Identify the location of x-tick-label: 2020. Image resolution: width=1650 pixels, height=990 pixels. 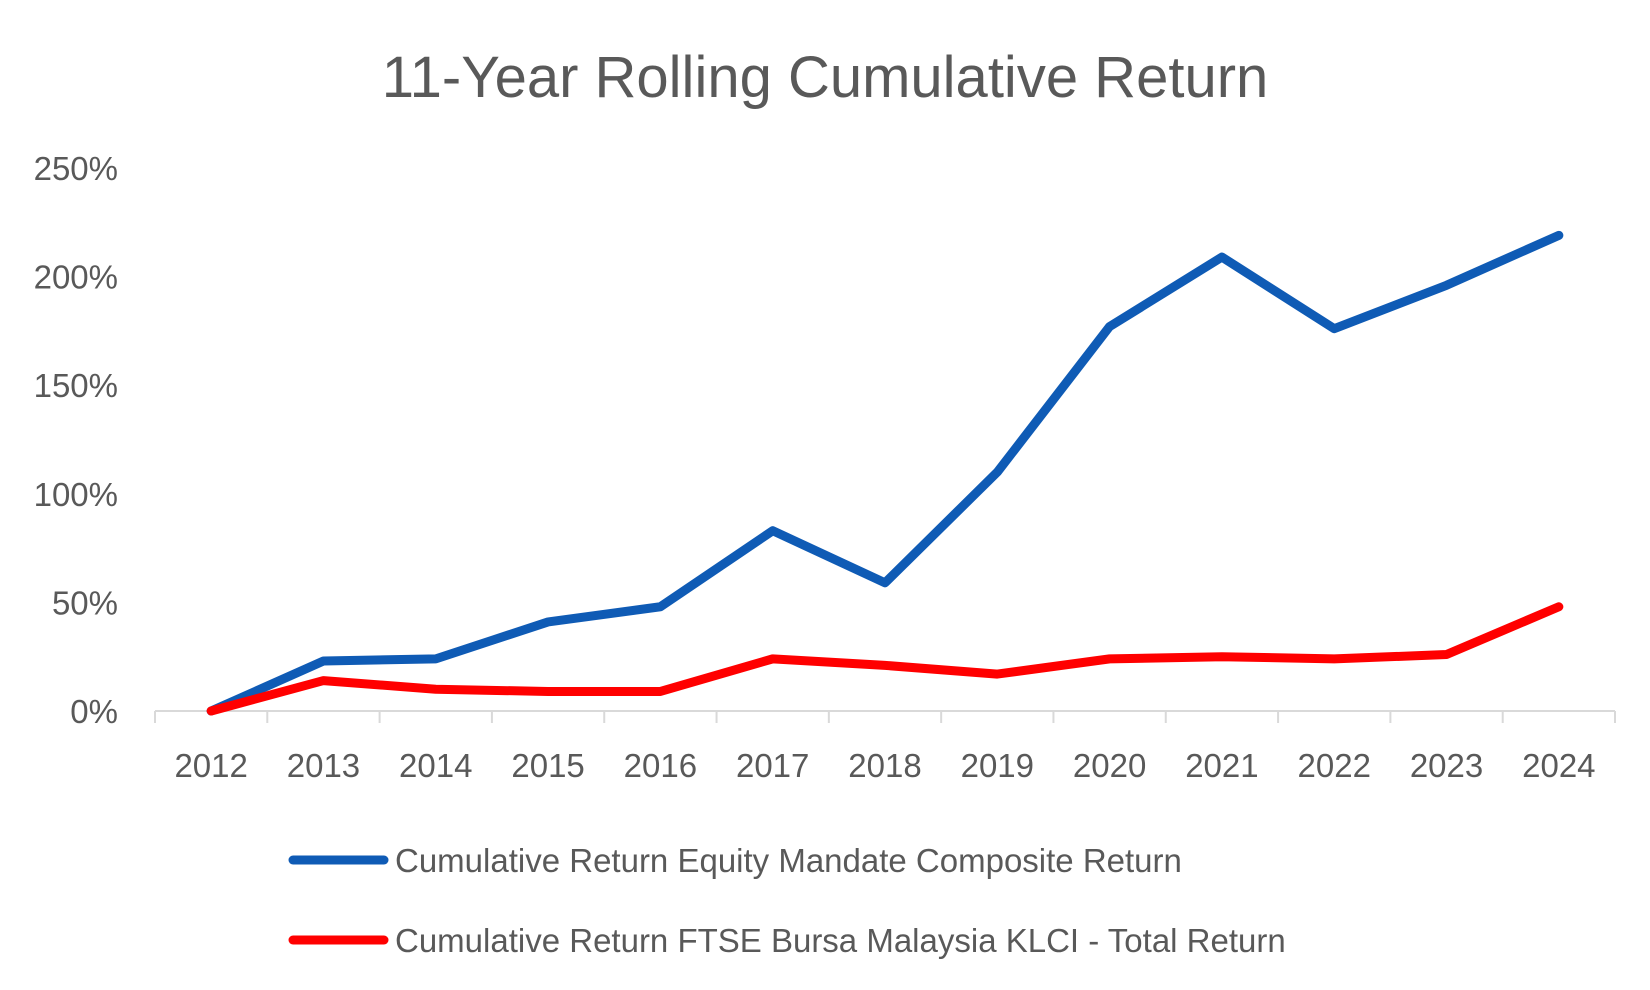
(1109, 765).